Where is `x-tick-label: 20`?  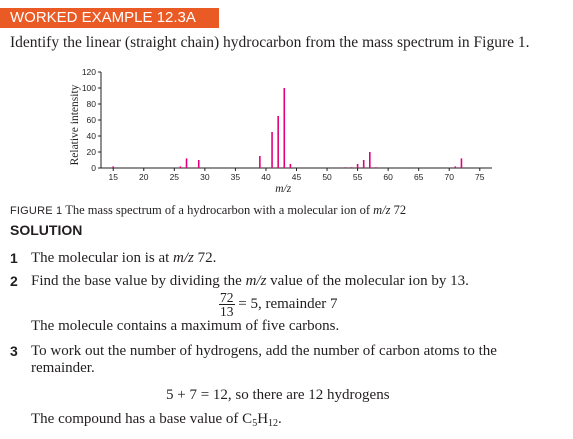 x-tick-label: 20 is located at coordinates (144, 177).